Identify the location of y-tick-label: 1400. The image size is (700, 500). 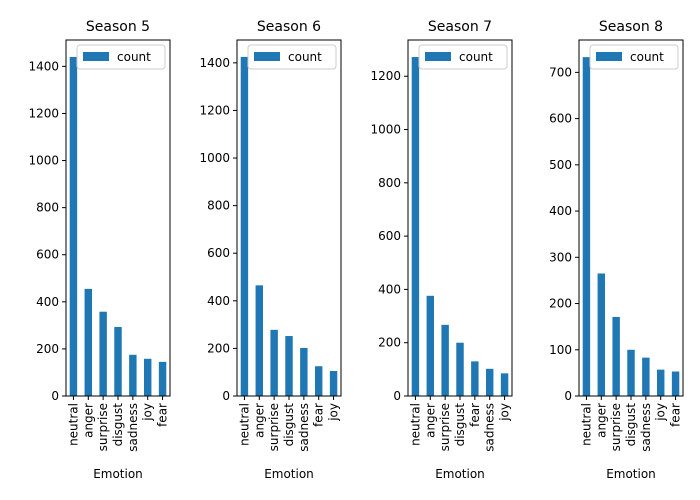
(214, 63).